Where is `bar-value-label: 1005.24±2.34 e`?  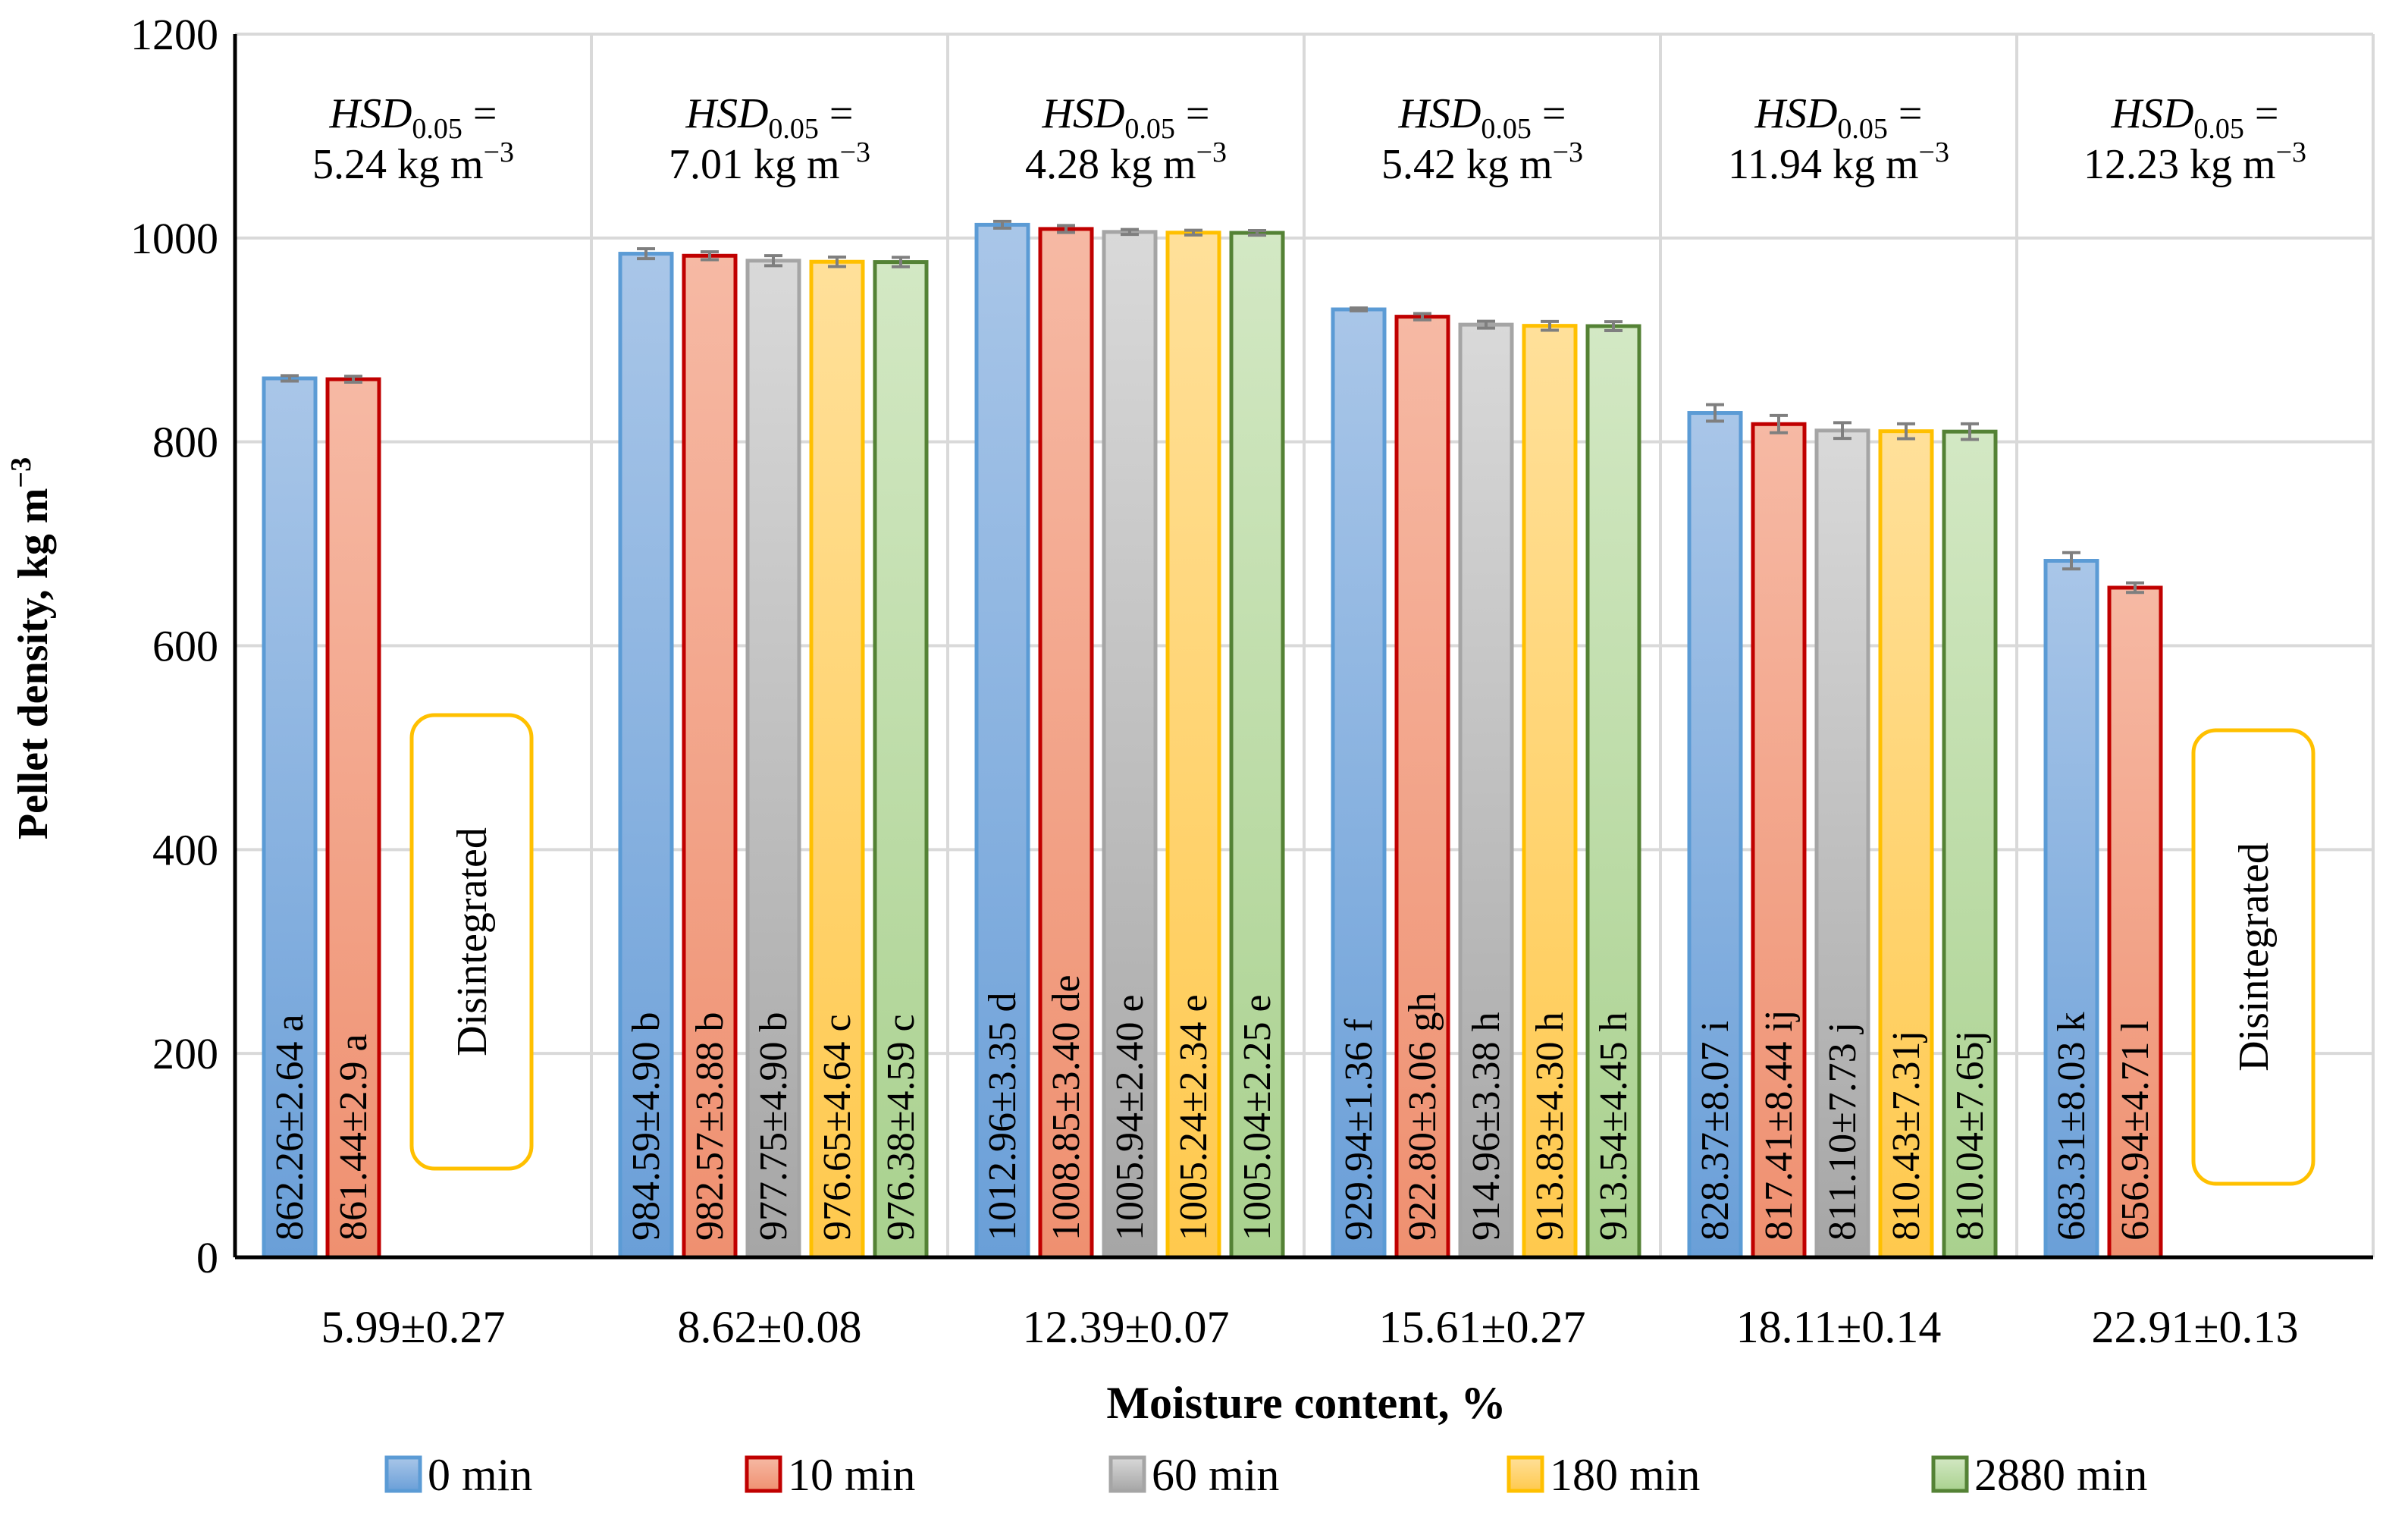
bar-value-label: 1005.24±2.34 e is located at coordinates (1193, 1117).